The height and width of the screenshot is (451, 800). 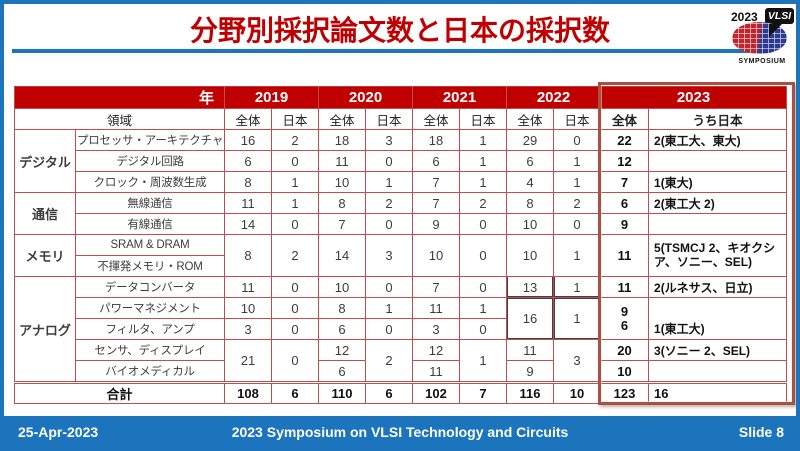 What do you see at coordinates (625, 224) in the screenshot?
I see `value-2023-cell: 9` at bounding box center [625, 224].